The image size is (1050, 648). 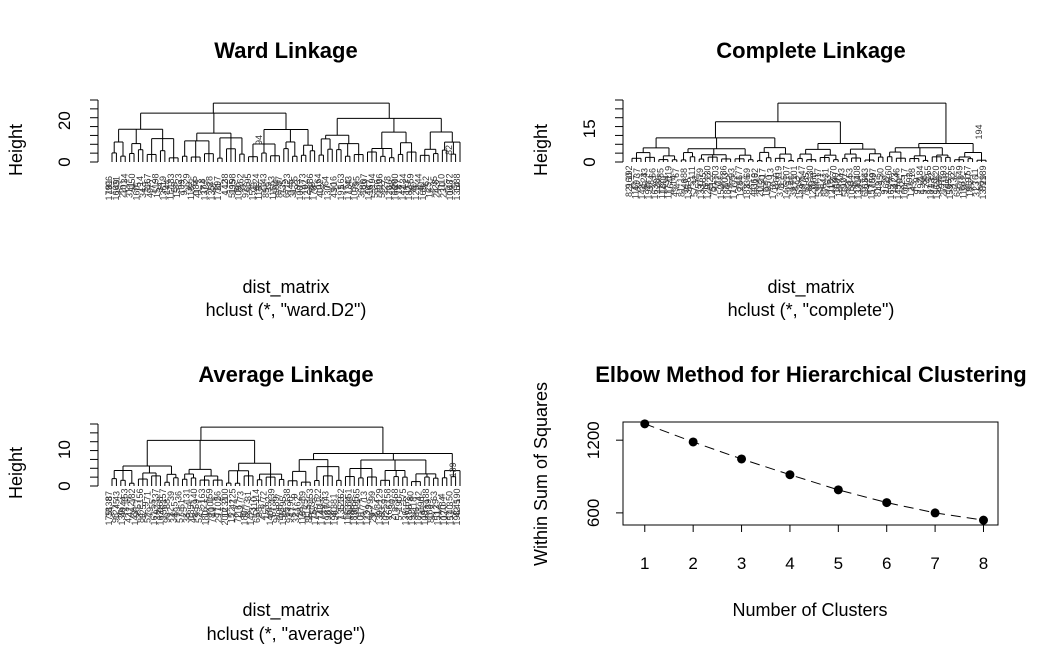 What do you see at coordinates (327, 192) in the screenshot?
I see `leaf-label: 130` at bounding box center [327, 192].